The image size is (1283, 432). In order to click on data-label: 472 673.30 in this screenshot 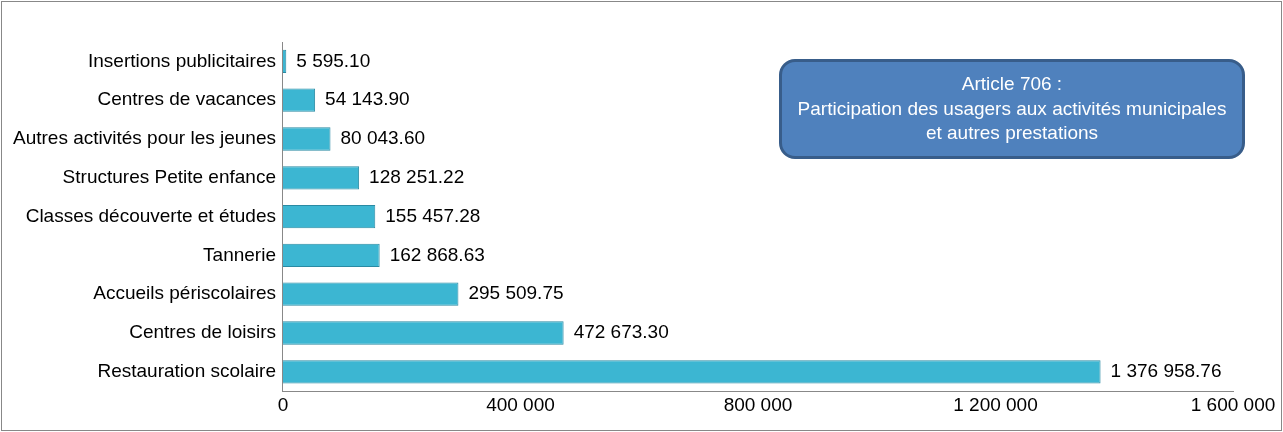, I will do `click(621, 332)`.